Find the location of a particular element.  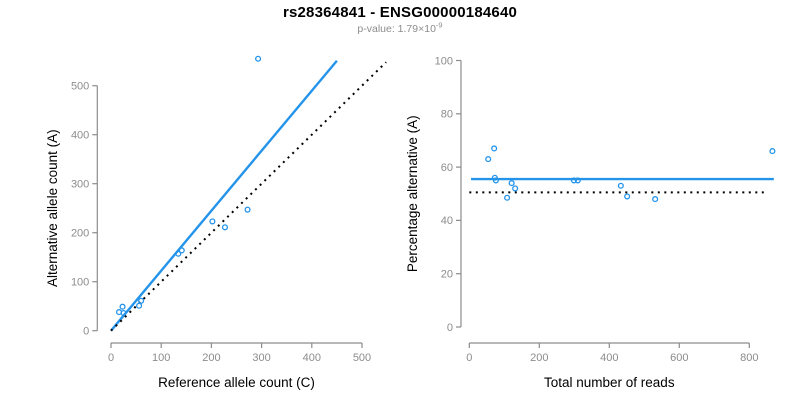

x-axis-title: Reference allele count (C) is located at coordinates (236, 382).